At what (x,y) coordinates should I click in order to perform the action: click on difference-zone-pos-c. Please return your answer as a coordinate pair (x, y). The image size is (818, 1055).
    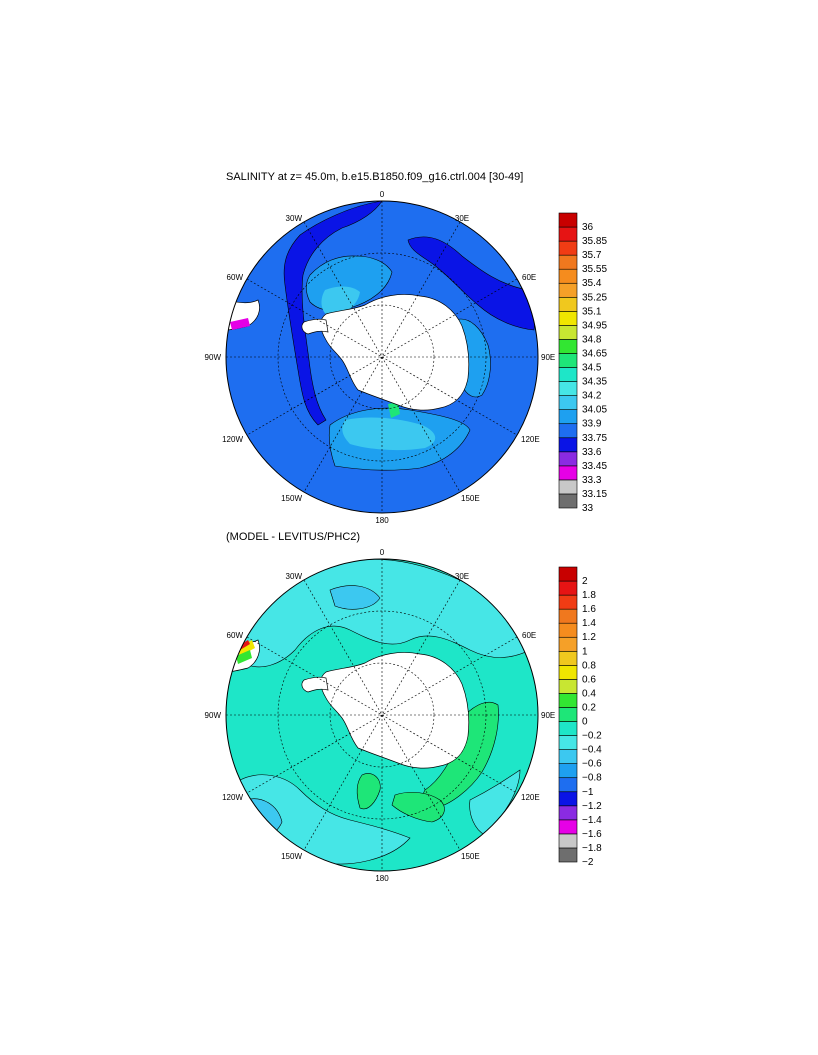
    Looking at the image, I should click on (368, 791).